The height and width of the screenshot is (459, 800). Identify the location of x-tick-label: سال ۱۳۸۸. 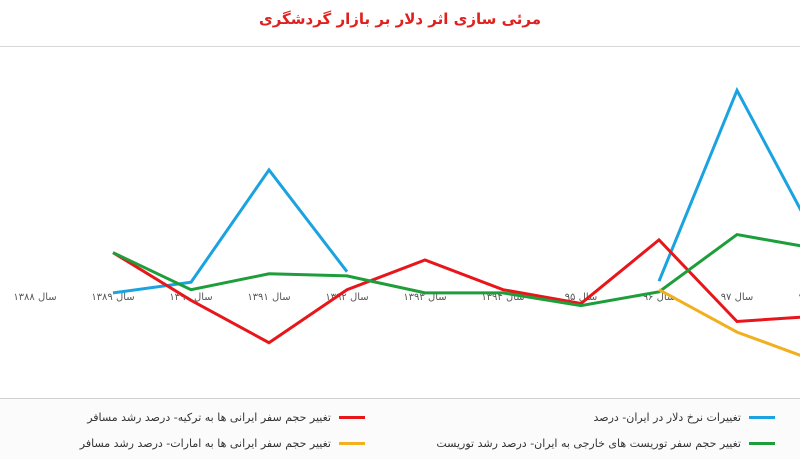
(34, 297).